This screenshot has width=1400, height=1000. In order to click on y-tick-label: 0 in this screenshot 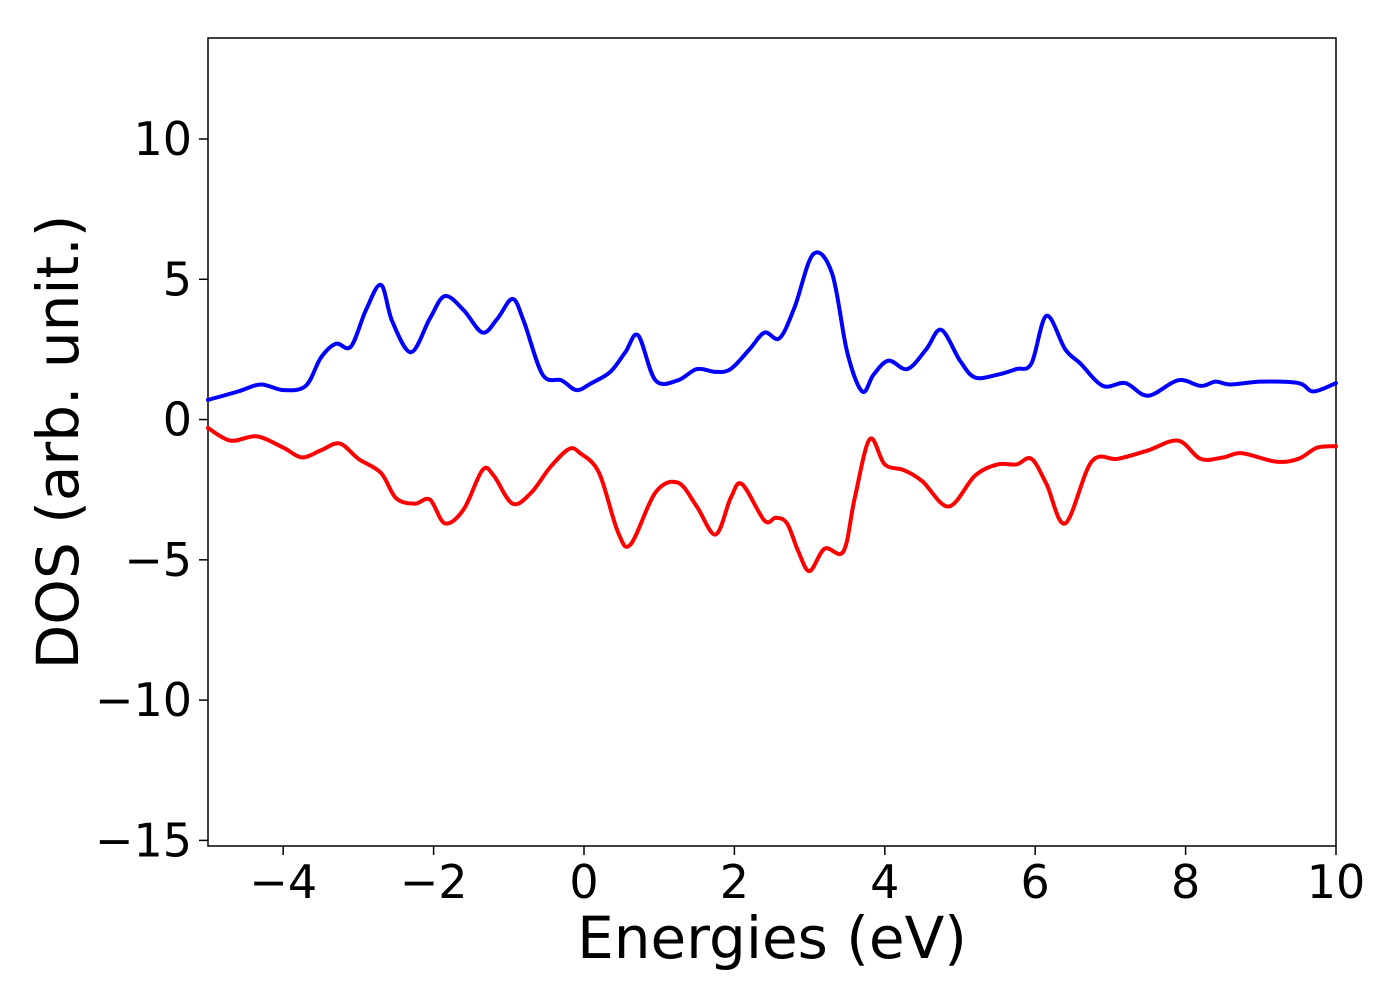, I will do `click(177, 420)`.